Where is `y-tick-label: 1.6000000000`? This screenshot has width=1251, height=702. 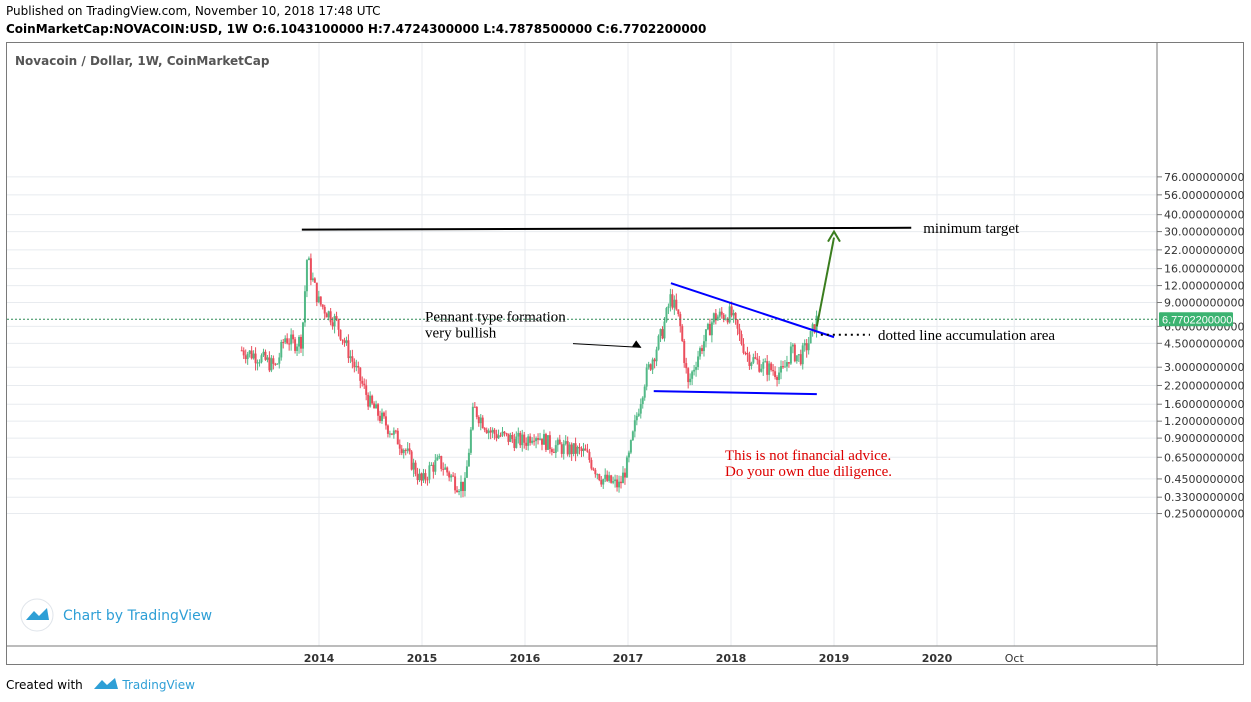 y-tick-label: 1.6000000000 is located at coordinates (1204, 404).